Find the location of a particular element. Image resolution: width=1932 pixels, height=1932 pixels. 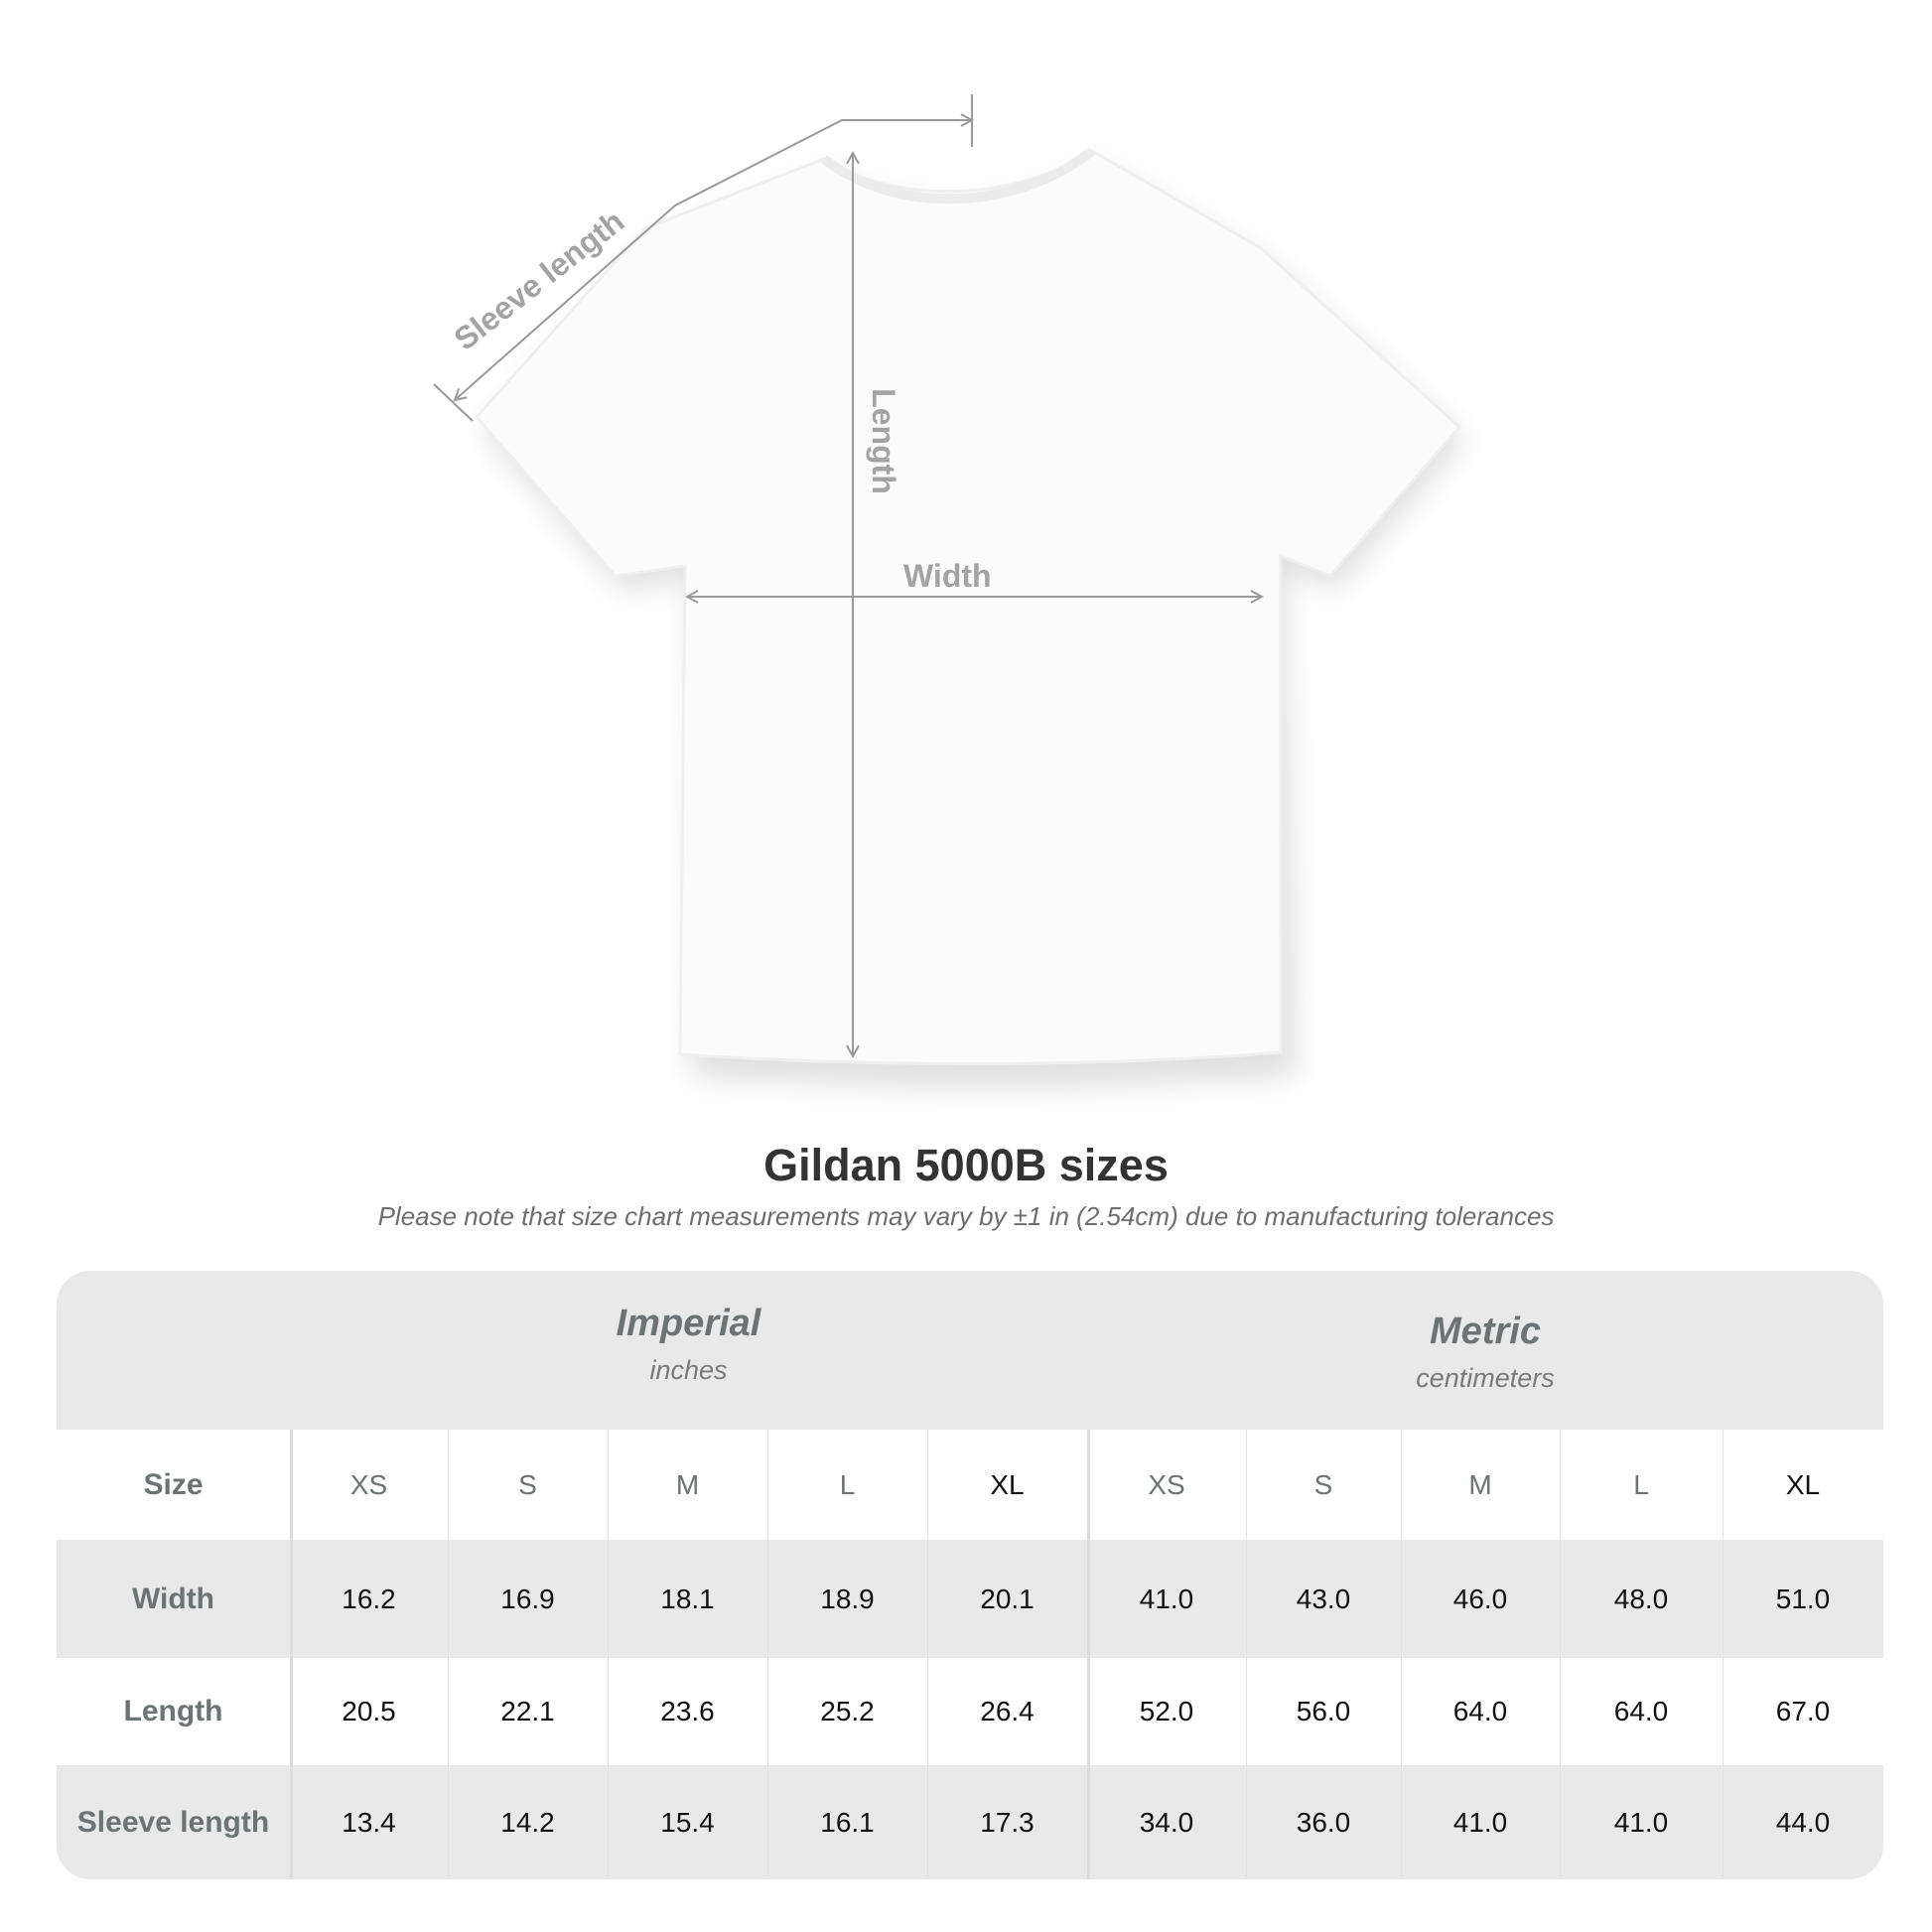

table-cell: 18.9 is located at coordinates (848, 1599).